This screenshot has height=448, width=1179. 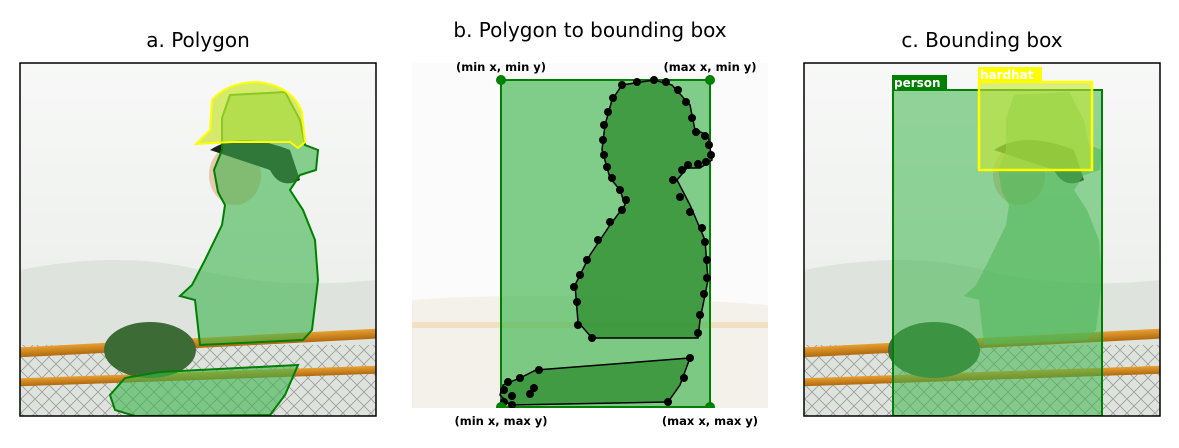 What do you see at coordinates (501, 80) in the screenshot?
I see `corner-top-left` at bounding box center [501, 80].